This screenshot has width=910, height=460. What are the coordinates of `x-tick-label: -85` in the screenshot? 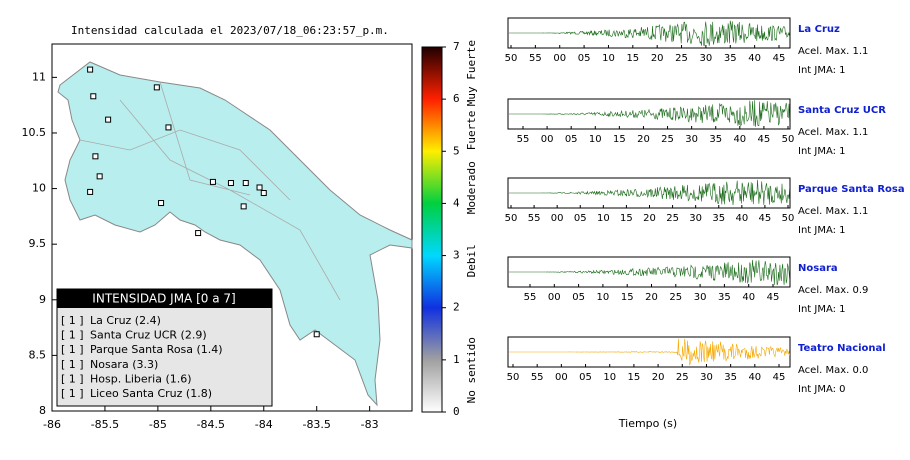 It's located at (158, 424).